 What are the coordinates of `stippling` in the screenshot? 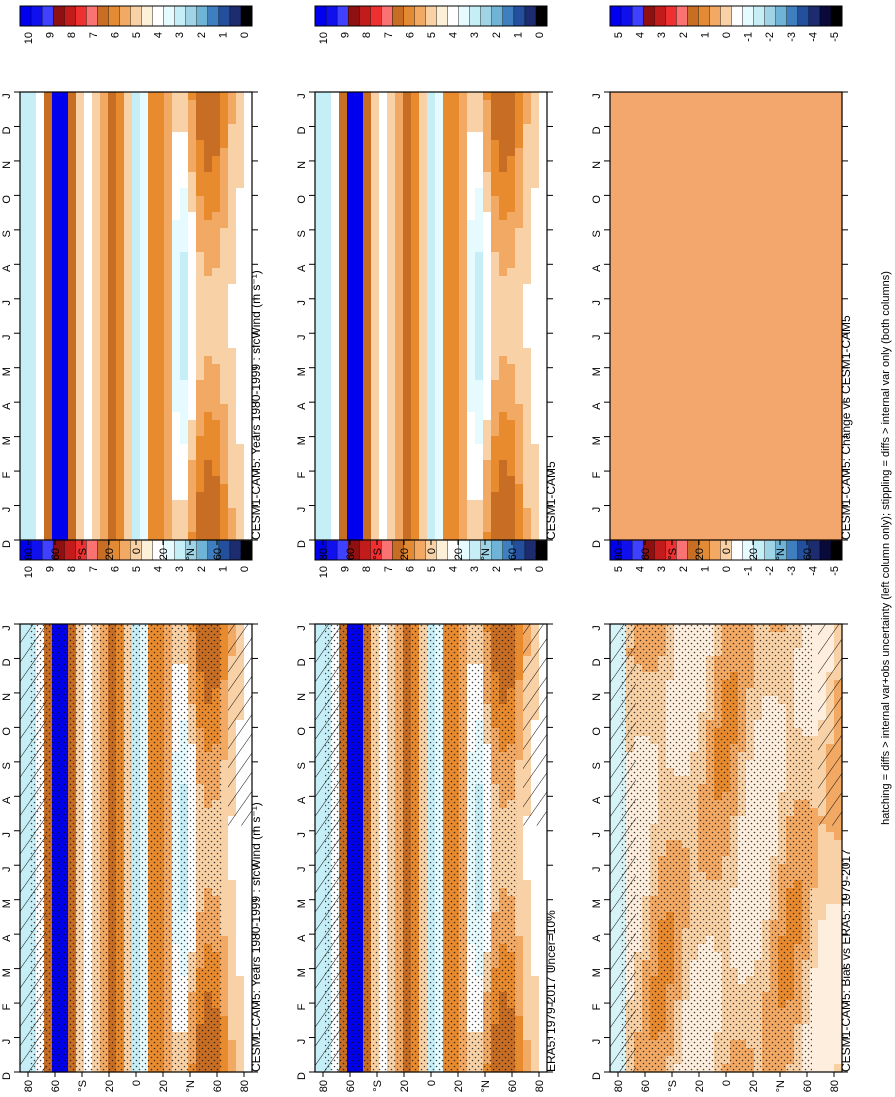 It's located at (421, 848).